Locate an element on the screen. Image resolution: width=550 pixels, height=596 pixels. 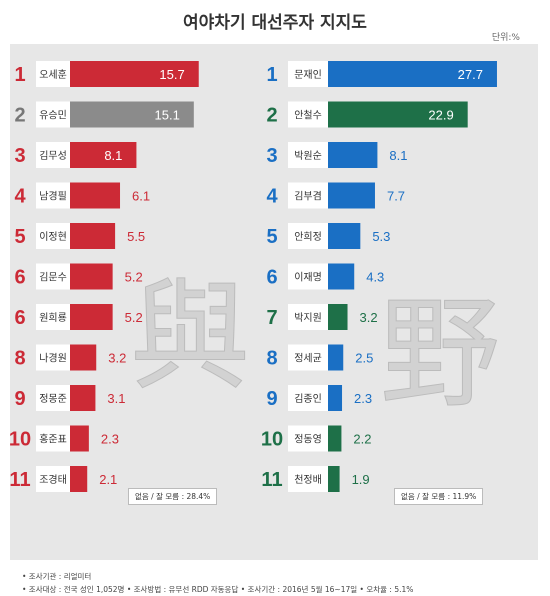
footer-line-1: • 조사기관 : 리얼미터 is located at coordinates (57, 576).